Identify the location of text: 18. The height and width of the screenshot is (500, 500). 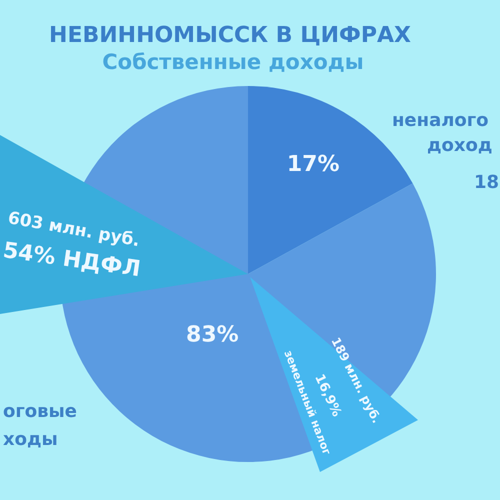
(487, 182).